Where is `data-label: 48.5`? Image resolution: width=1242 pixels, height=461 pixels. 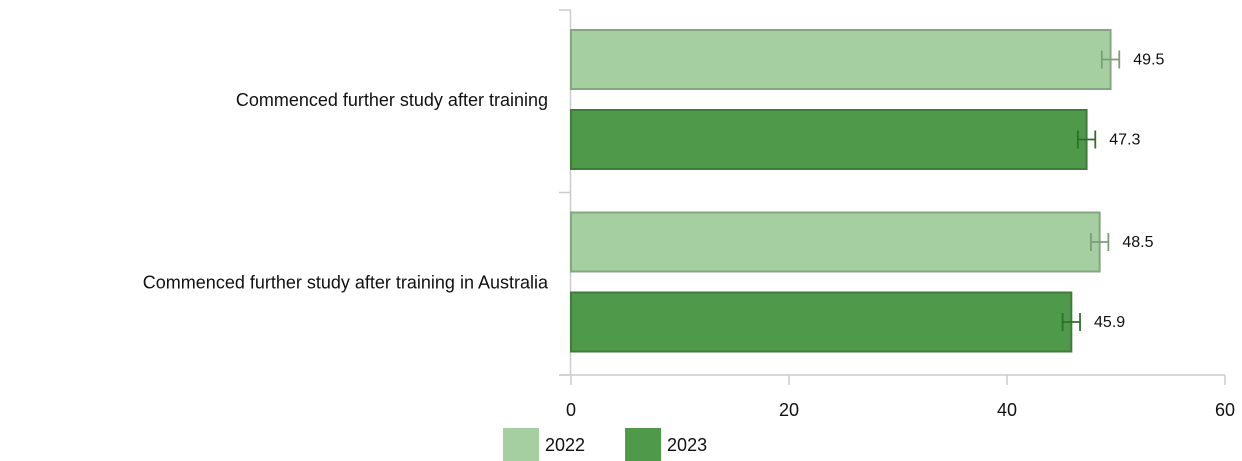
data-label: 48.5 is located at coordinates (1137, 242).